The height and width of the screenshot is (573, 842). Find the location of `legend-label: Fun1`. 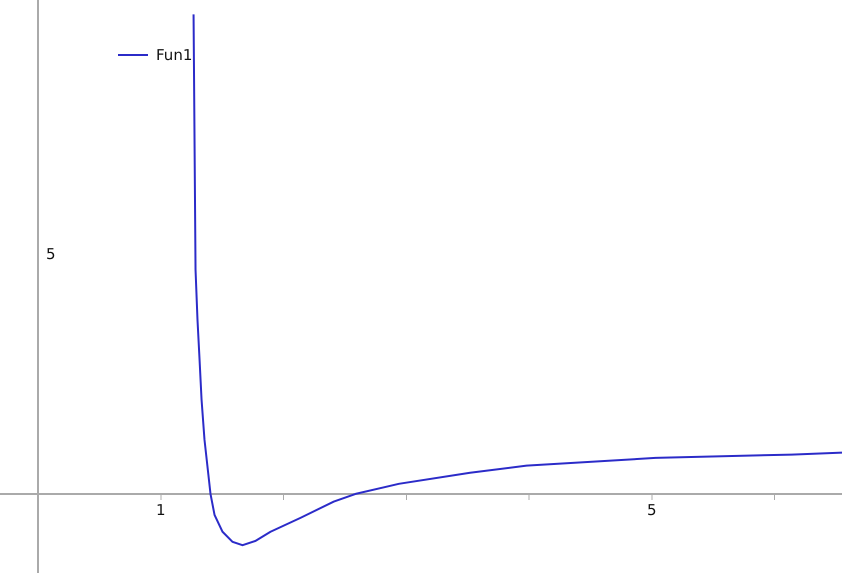

legend-label: Fun1 is located at coordinates (174, 55).